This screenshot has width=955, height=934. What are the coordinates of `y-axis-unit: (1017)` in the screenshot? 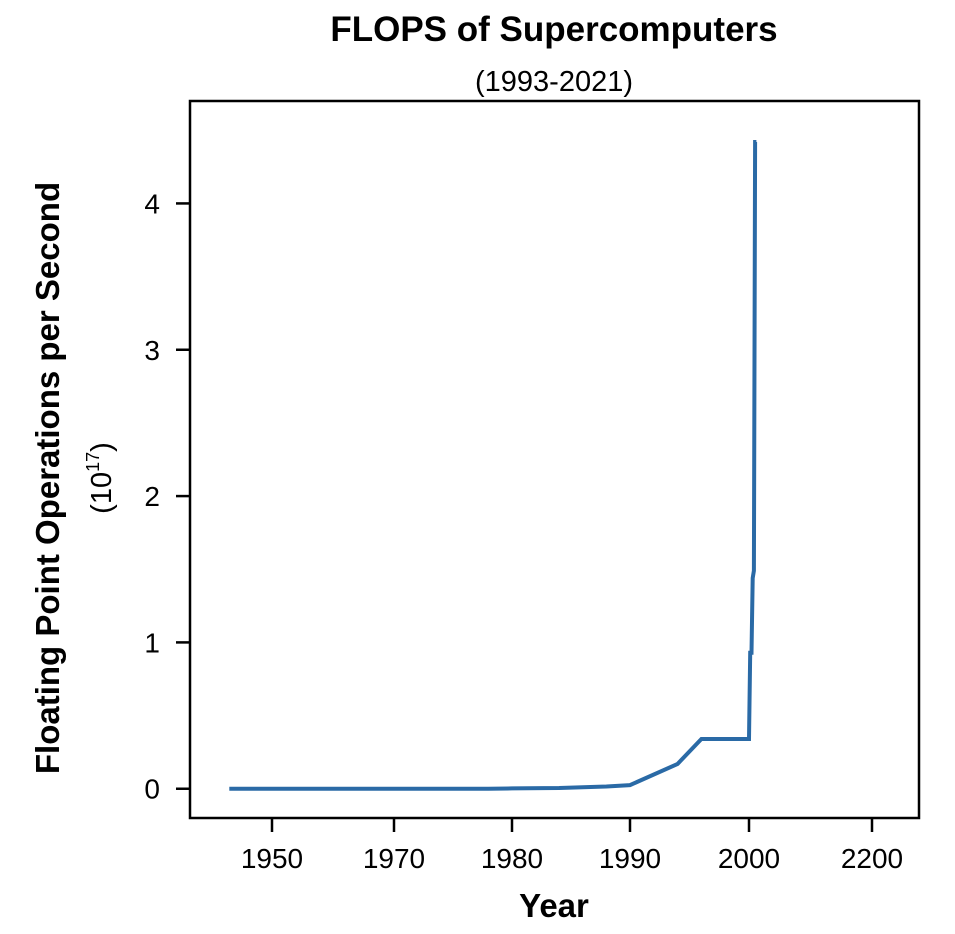 It's located at (100, 478).